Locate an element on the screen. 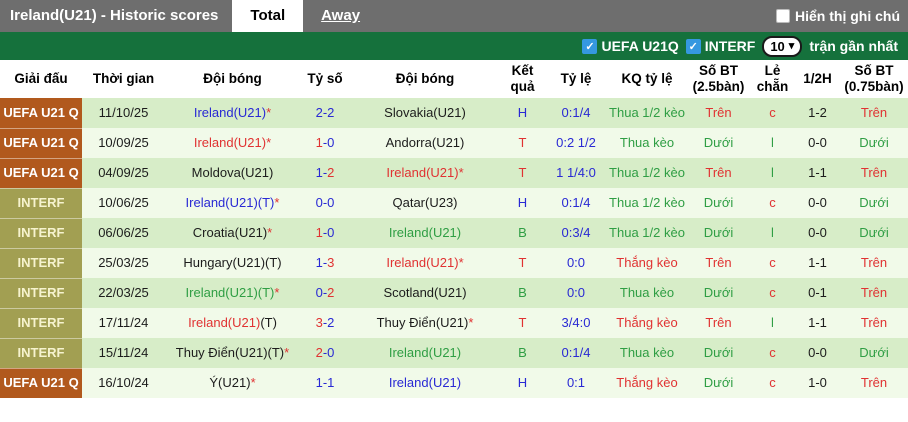  away-team: Ireland(U21)* is located at coordinates (425, 263).